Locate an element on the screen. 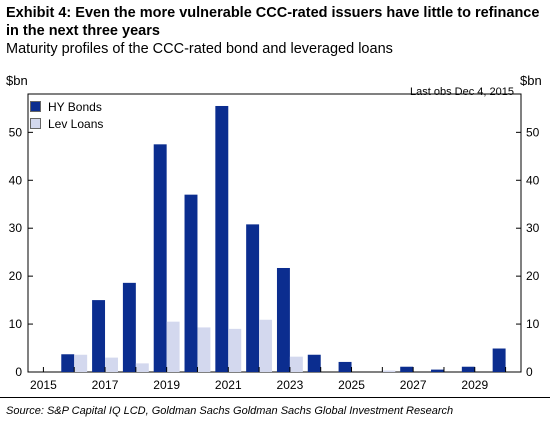  bar-lev-loans-2026 is located at coordinates (389, 371).